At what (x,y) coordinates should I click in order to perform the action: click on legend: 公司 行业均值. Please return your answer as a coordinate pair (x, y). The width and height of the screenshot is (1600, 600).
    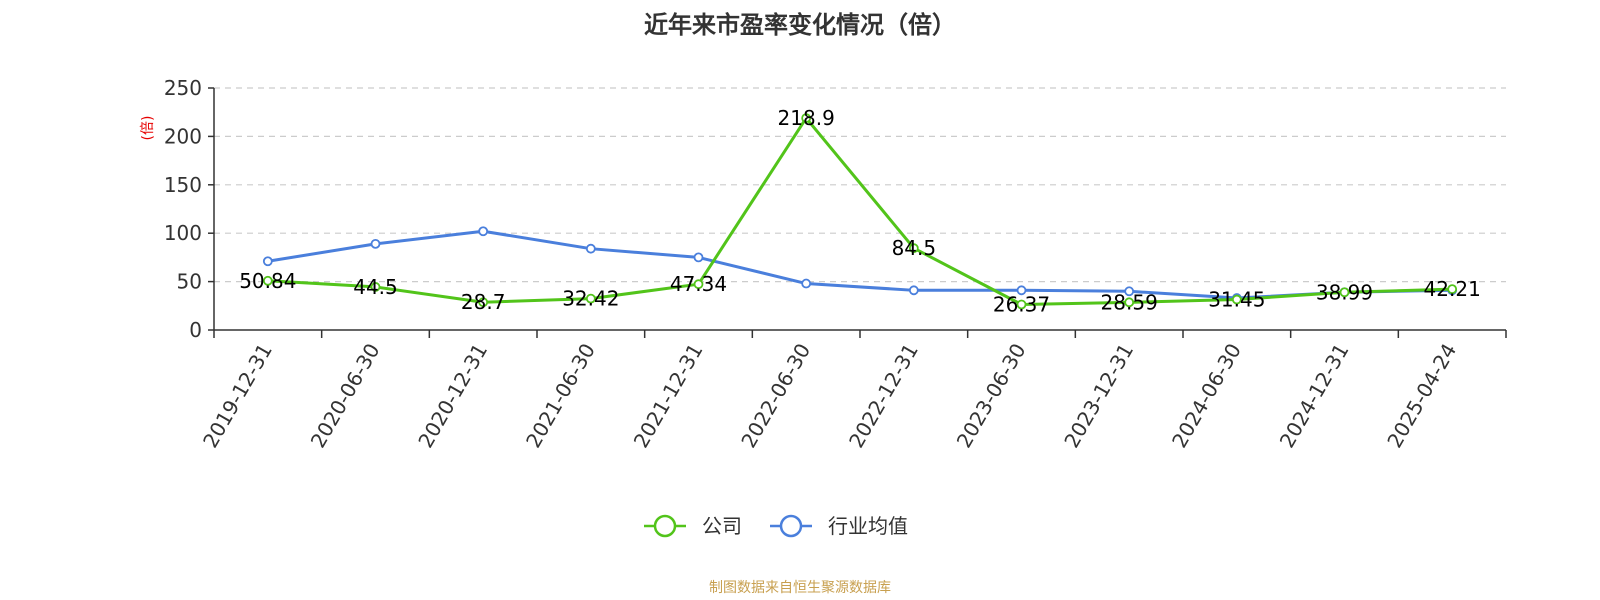
    Looking at the image, I should click on (776, 526).